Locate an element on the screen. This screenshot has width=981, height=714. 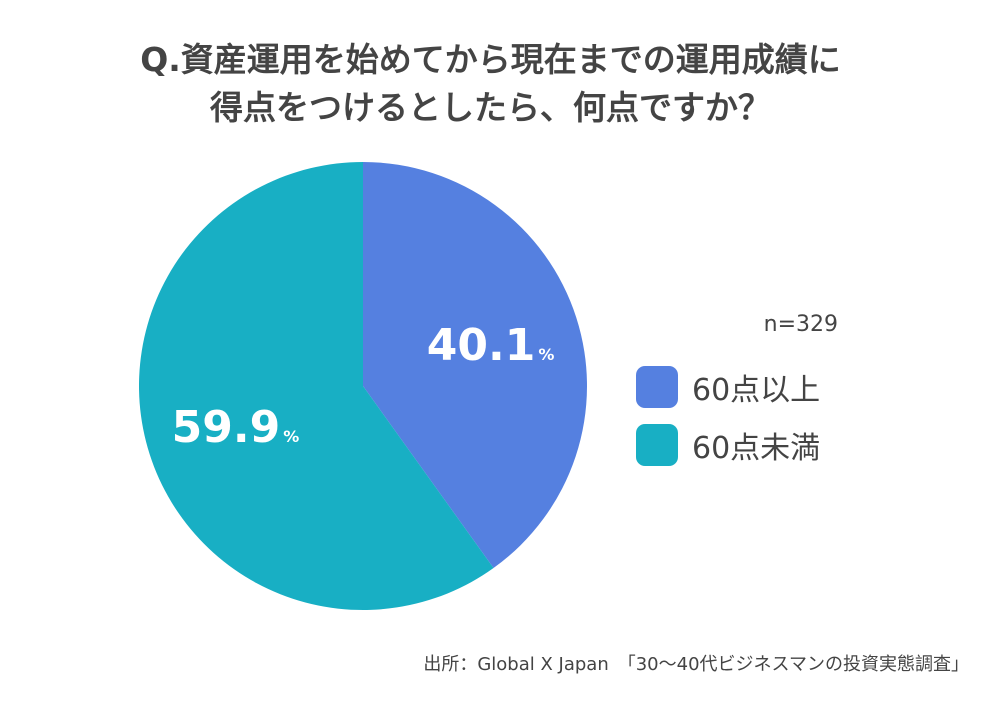
chart-title: Q.資産運用を始めてから現在までの運用成績に 得点をつけるとしたら、何点ですか？ is located at coordinates (490, 84).